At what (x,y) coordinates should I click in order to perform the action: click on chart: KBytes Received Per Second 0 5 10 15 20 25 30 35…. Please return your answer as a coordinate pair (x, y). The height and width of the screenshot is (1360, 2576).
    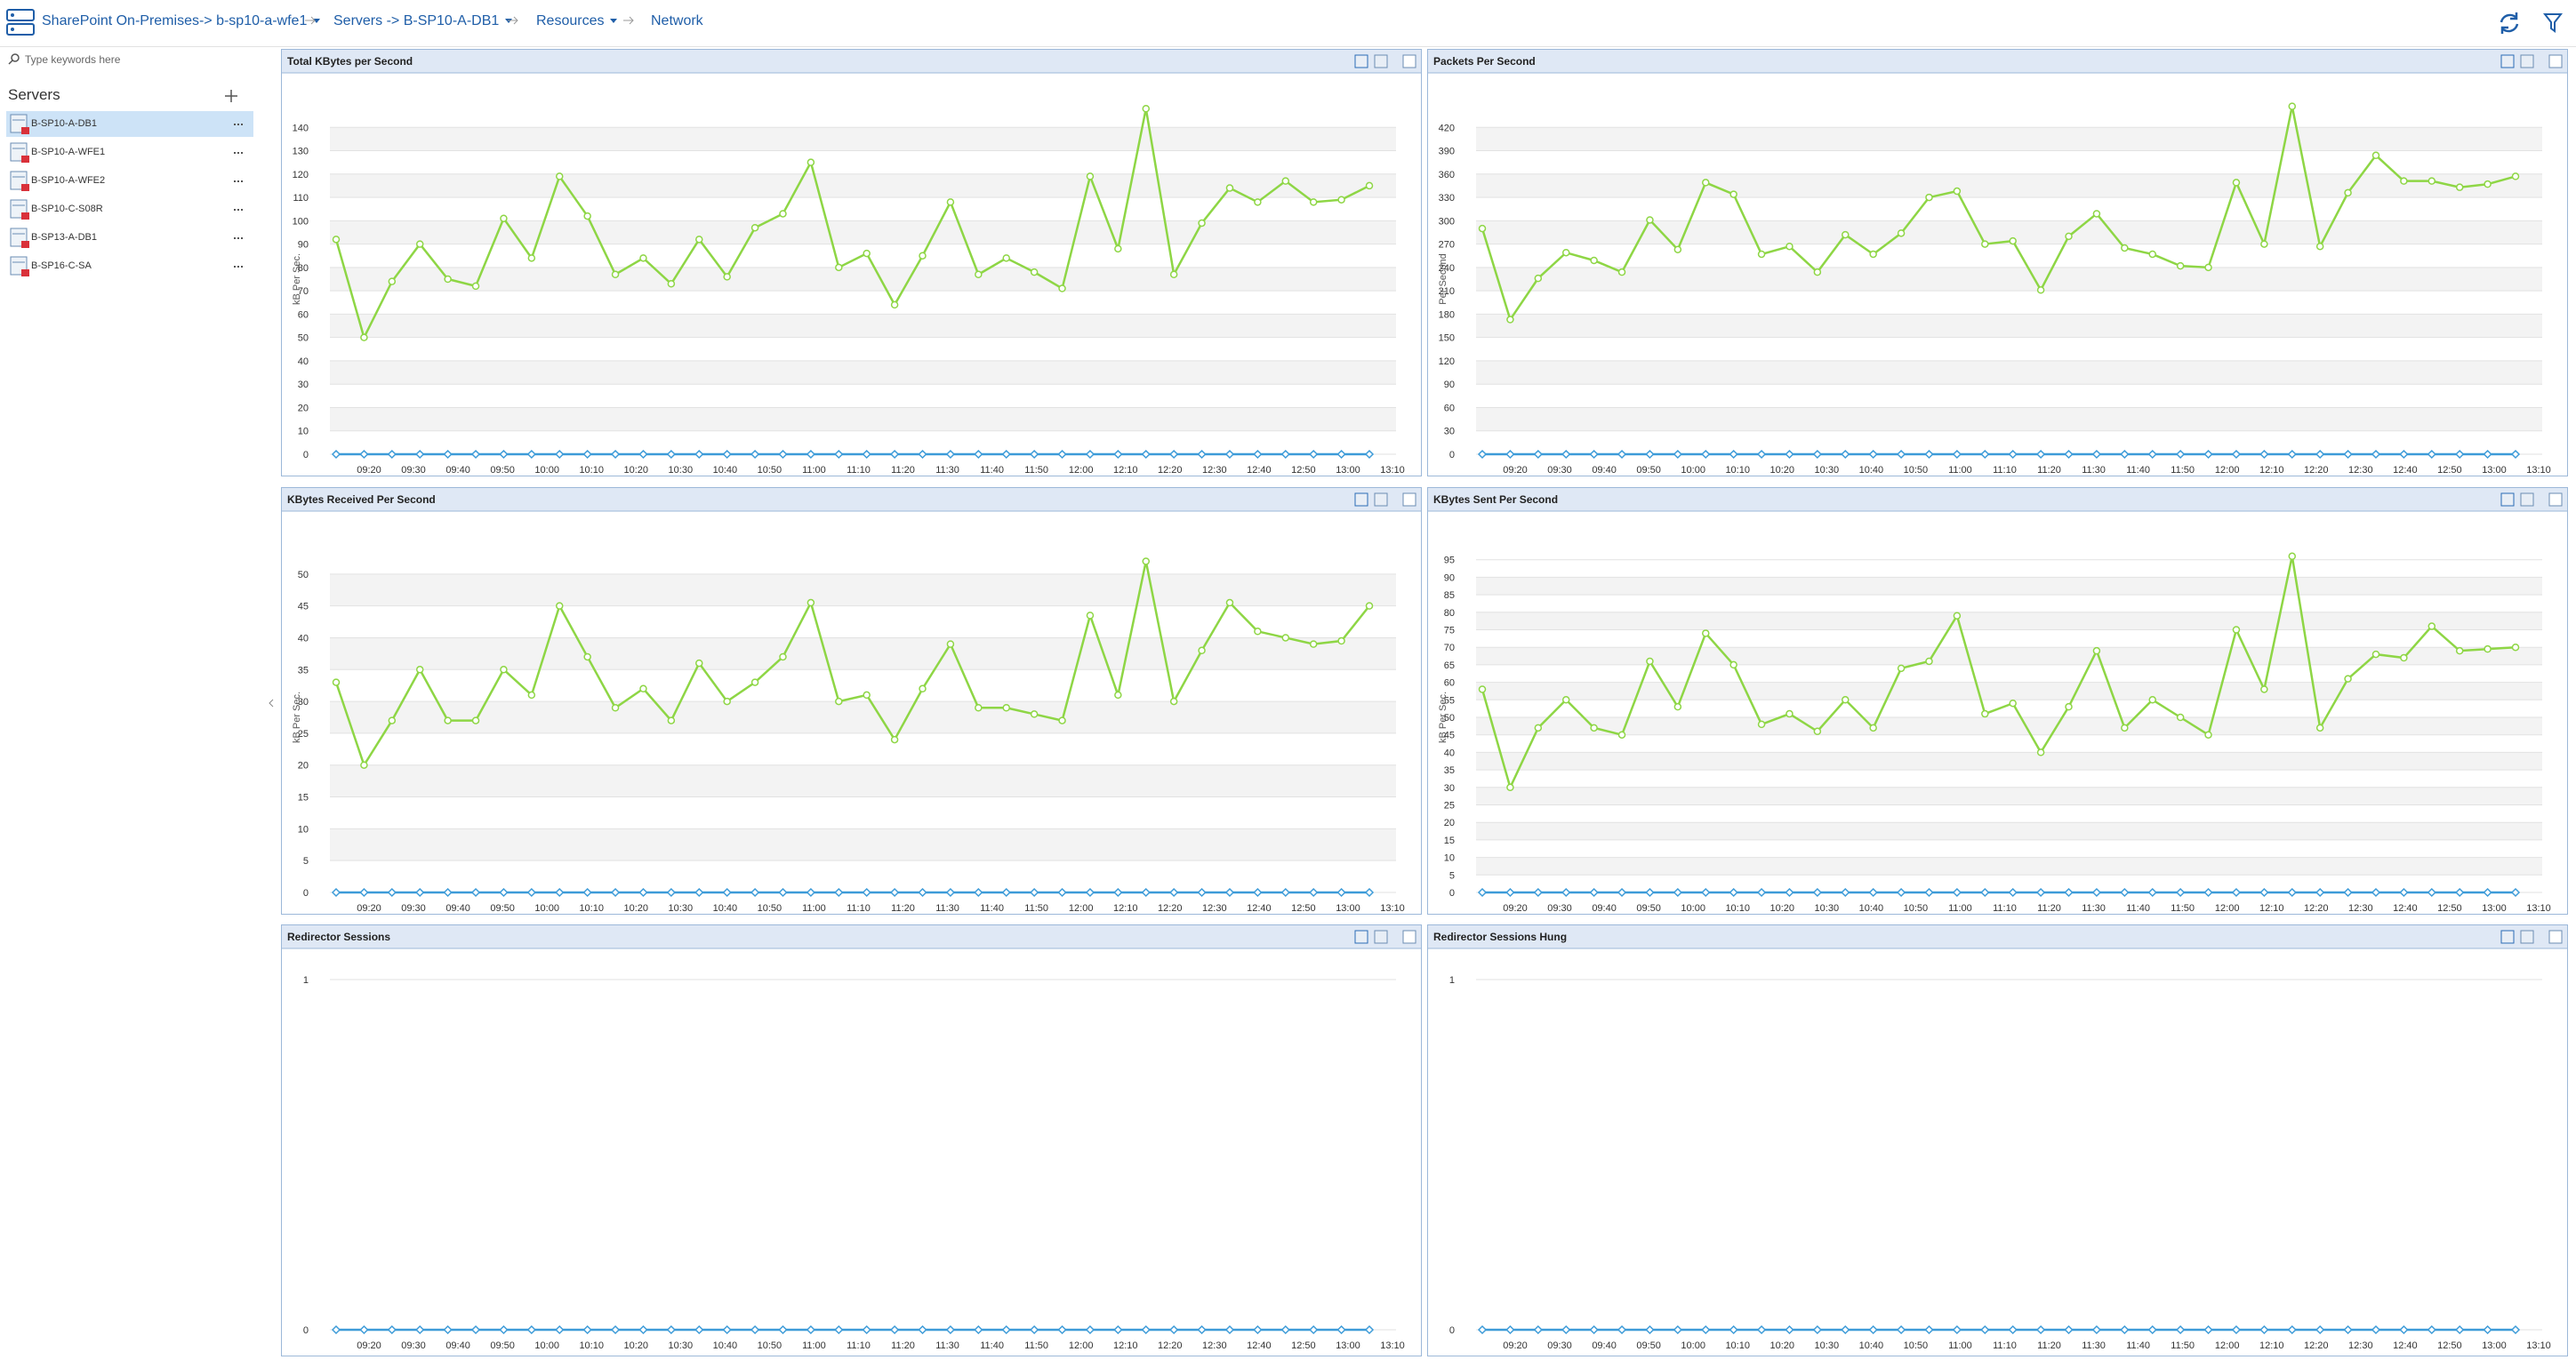
    Looking at the image, I should click on (851, 701).